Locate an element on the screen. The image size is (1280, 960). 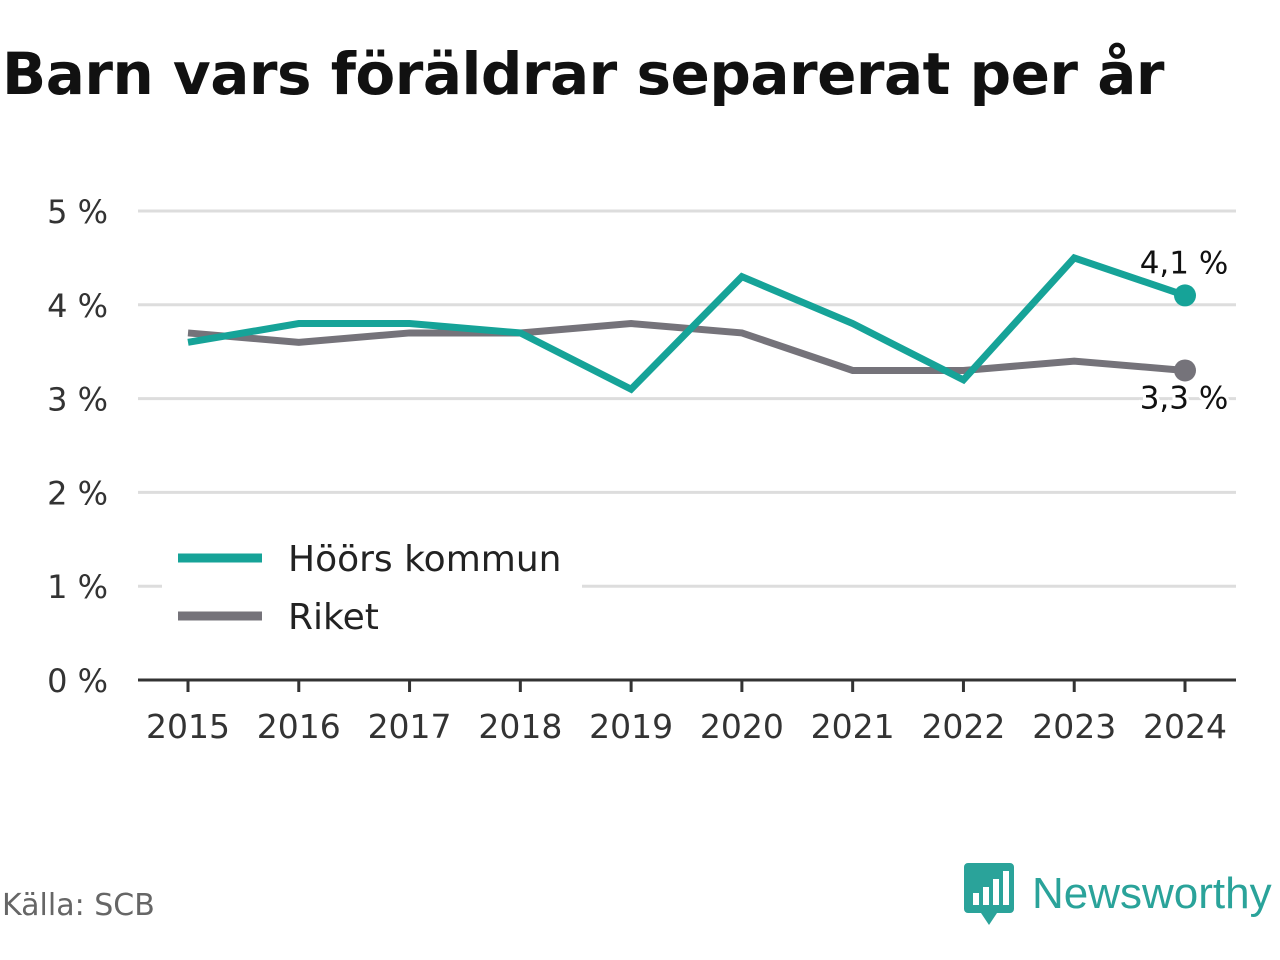
series-end-label: 3,3 % is located at coordinates (1184, 398).